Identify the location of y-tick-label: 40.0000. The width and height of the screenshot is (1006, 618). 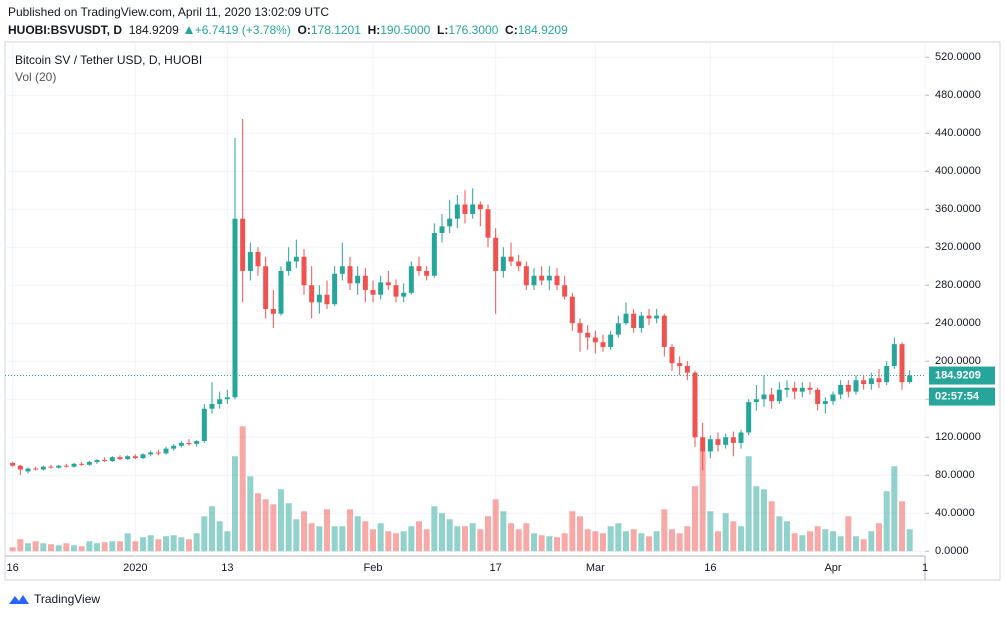
(955, 513).